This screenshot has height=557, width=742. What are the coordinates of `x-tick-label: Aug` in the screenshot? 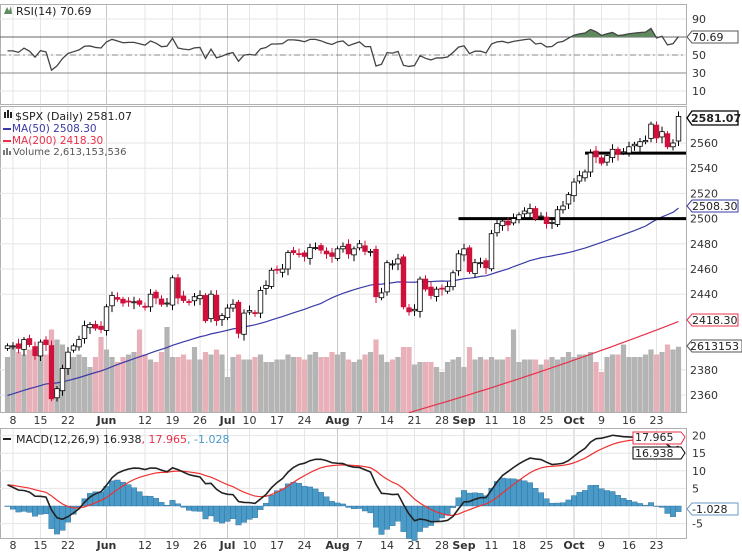 It's located at (337, 420).